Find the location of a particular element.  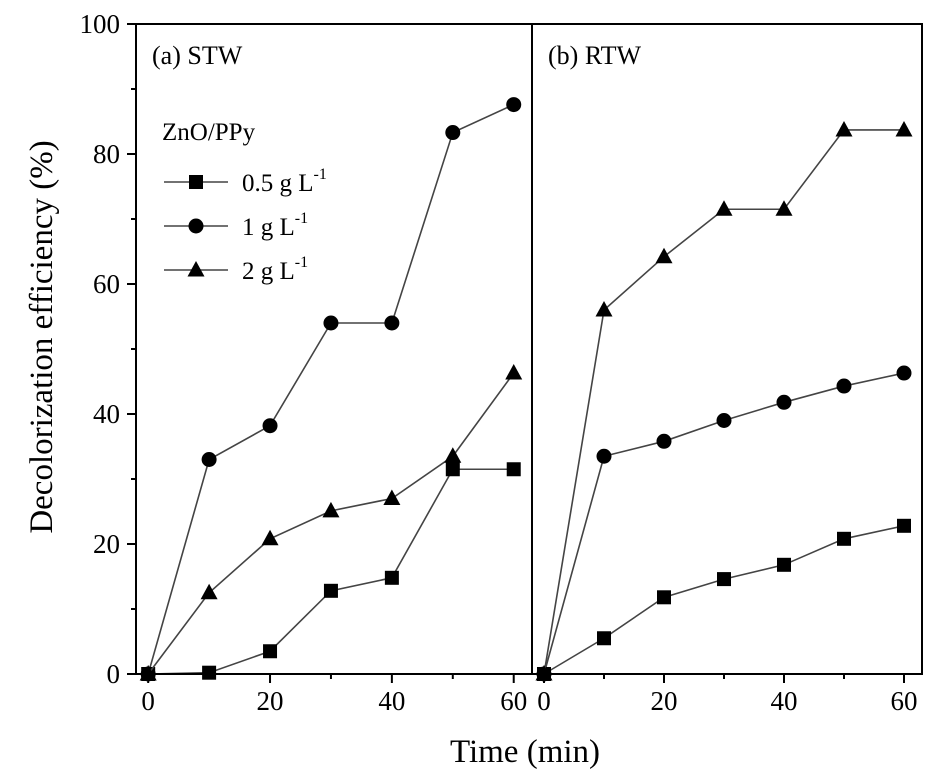

legend-title: ZnO/PPy is located at coordinates (209, 132).